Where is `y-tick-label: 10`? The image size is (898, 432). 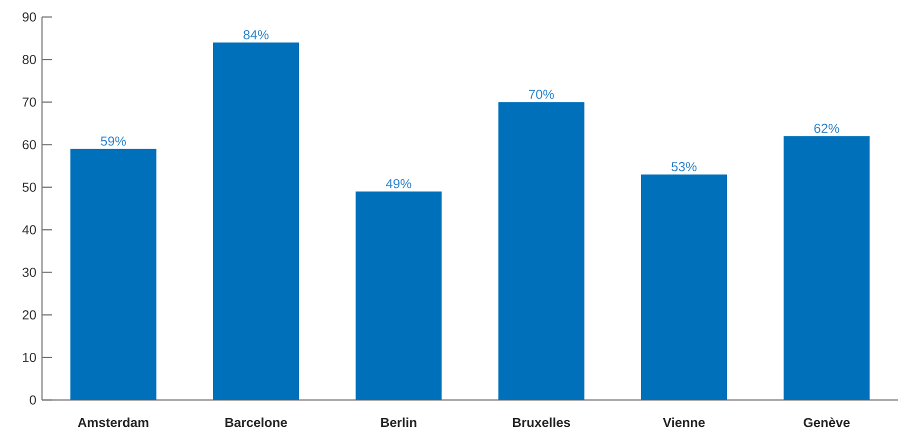
y-tick-label: 10 is located at coordinates (29, 357).